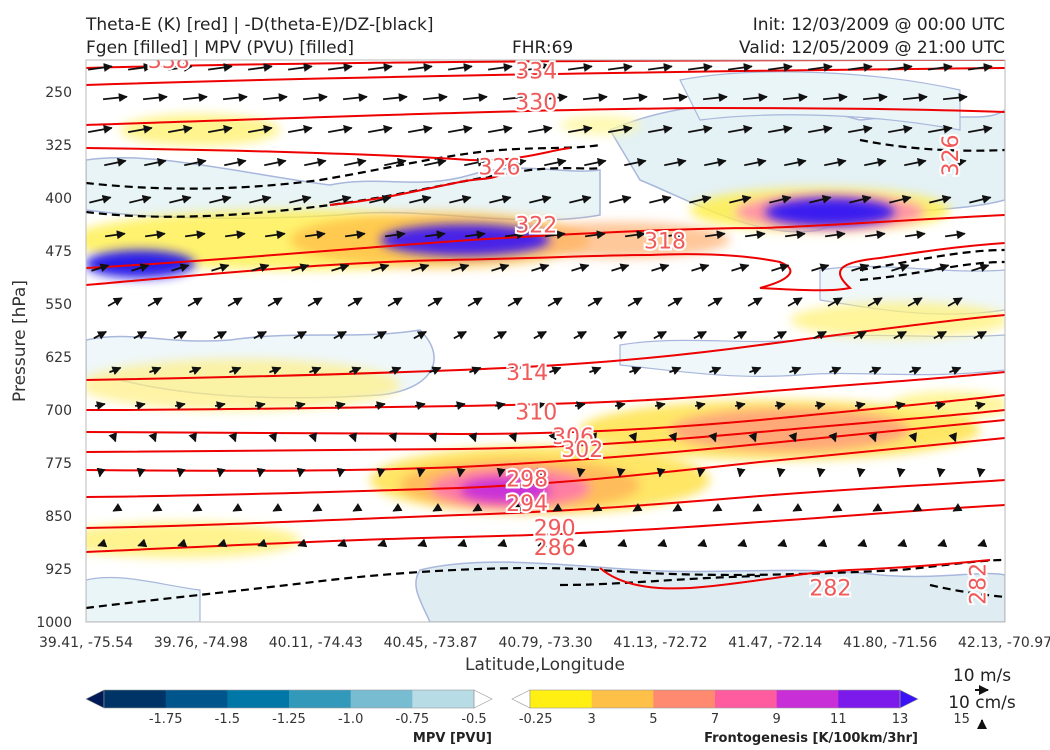  I want to click on theta-e-label: 282, so click(978, 584).